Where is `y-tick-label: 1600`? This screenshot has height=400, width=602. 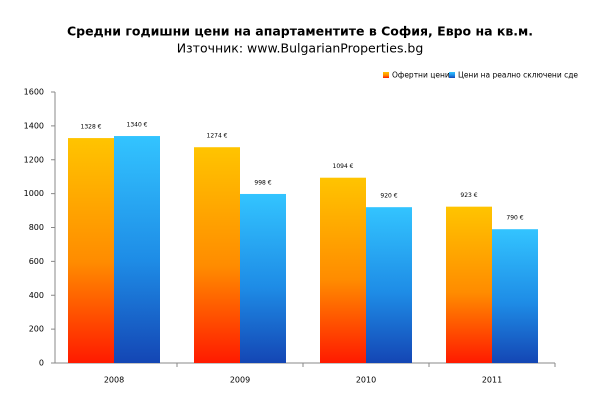
y-tick-label: 1600 is located at coordinates (34, 92).